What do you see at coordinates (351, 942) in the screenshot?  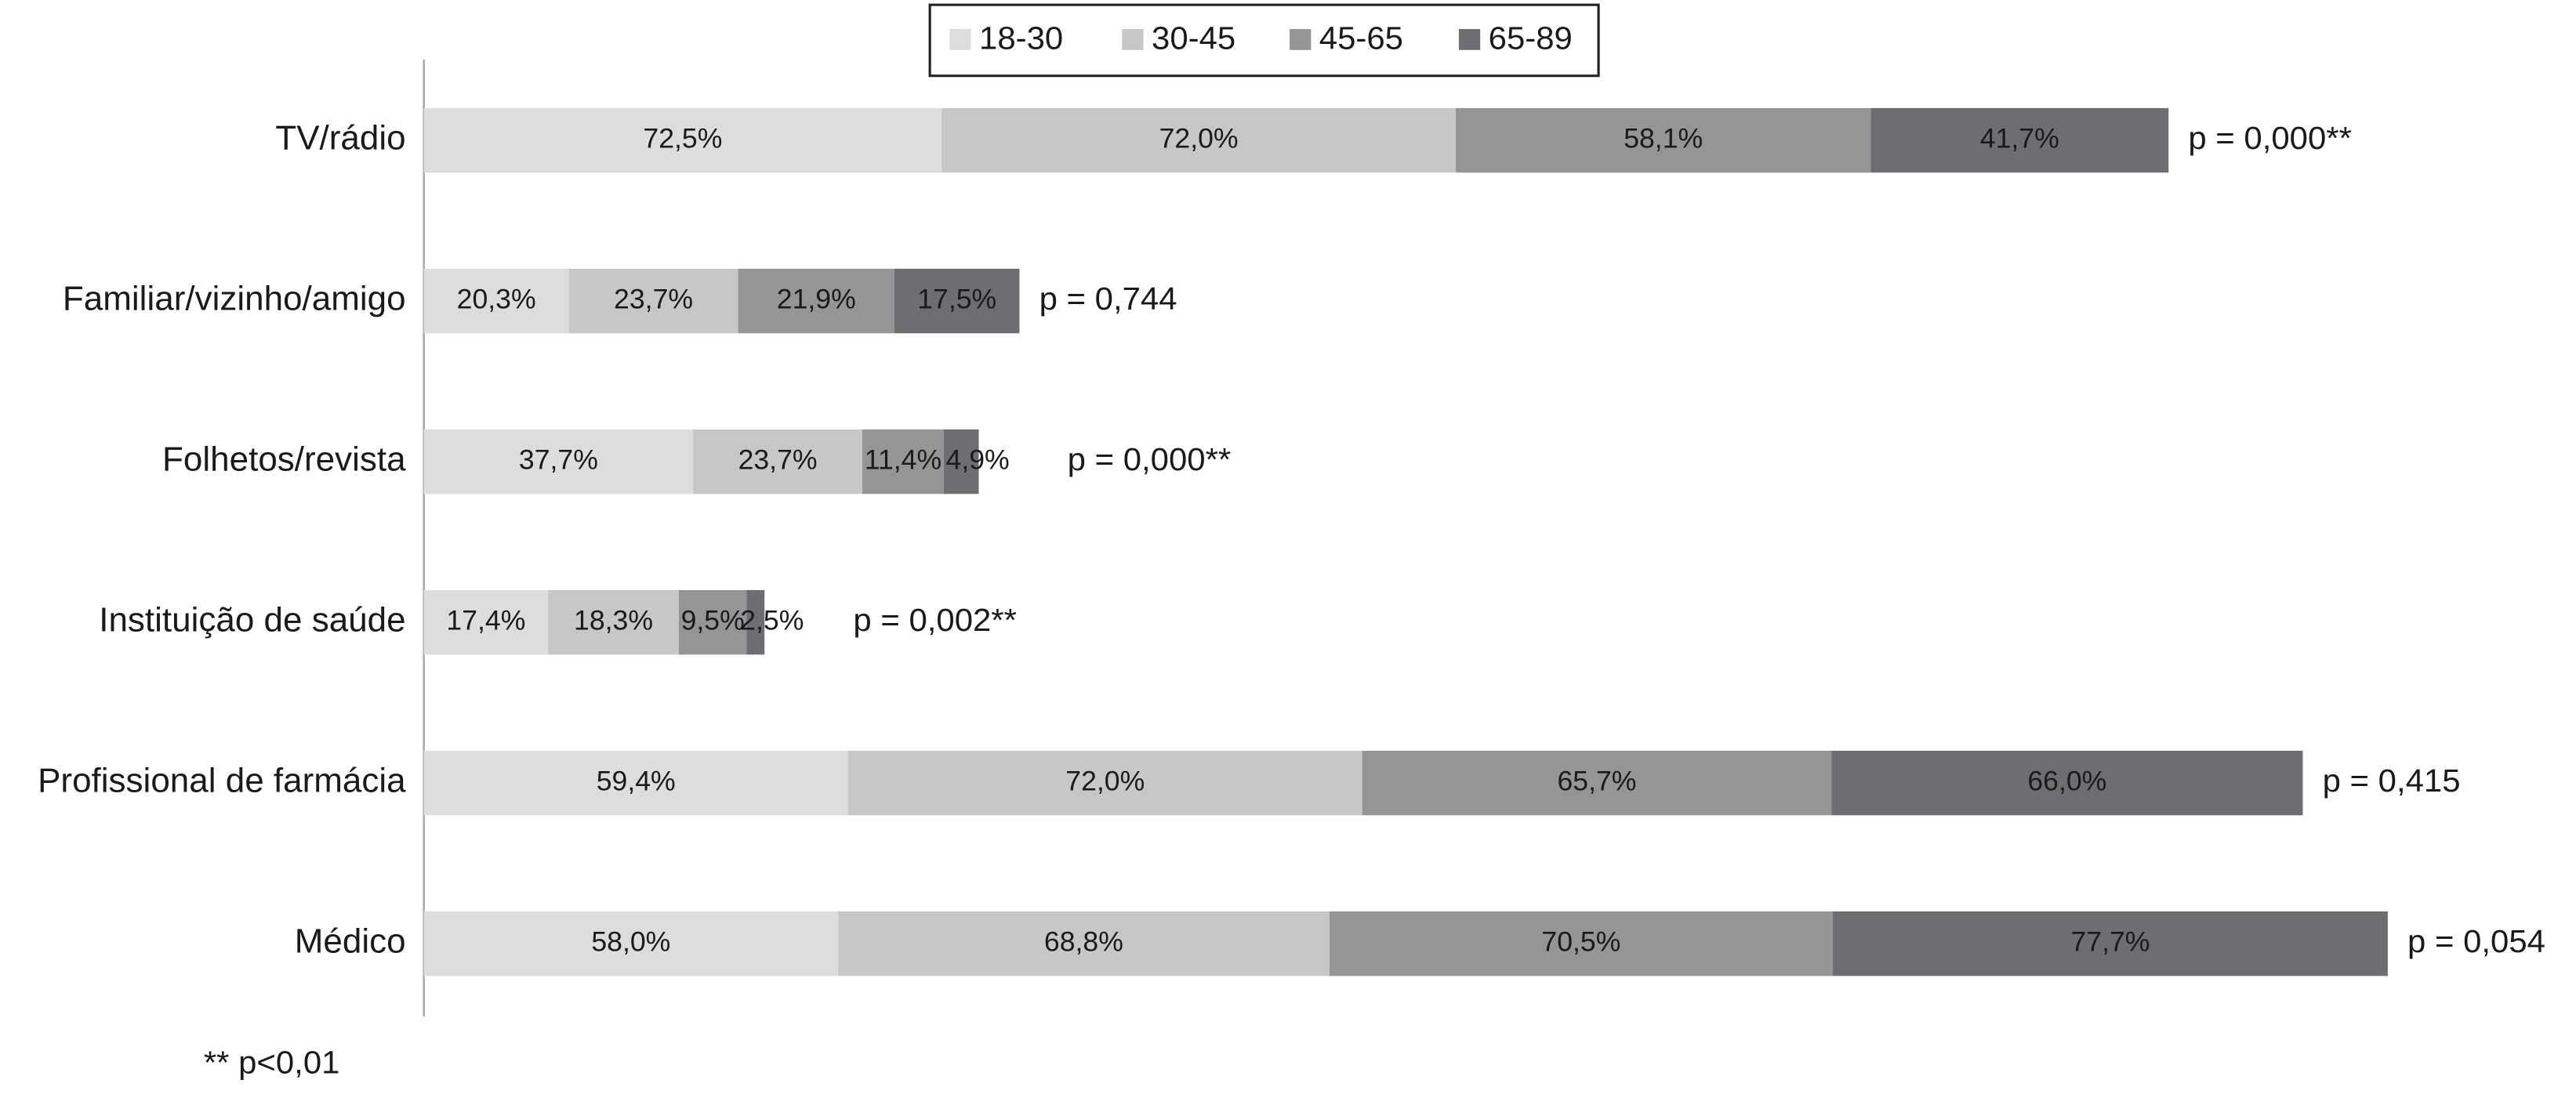 I see `category-label: Médico` at bounding box center [351, 942].